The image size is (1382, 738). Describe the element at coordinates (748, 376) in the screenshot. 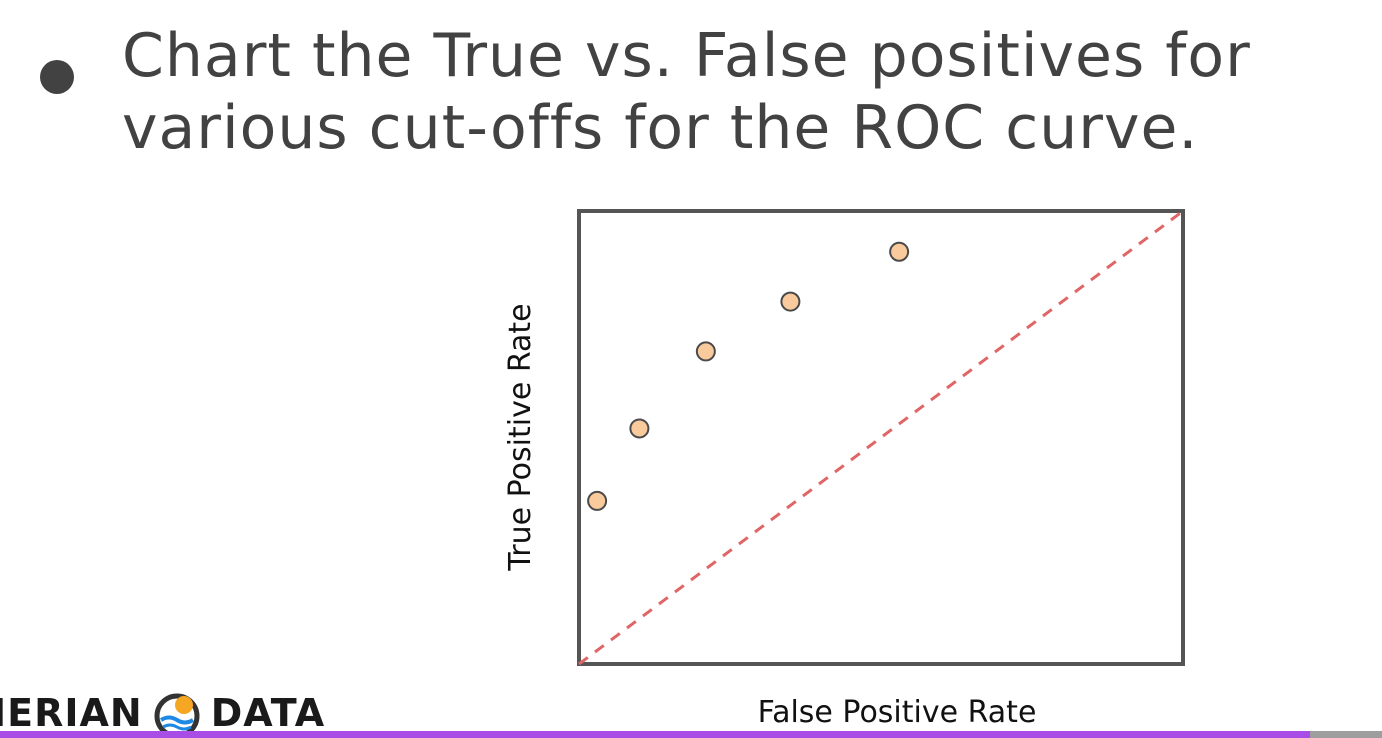

I see `points-layer` at that location.